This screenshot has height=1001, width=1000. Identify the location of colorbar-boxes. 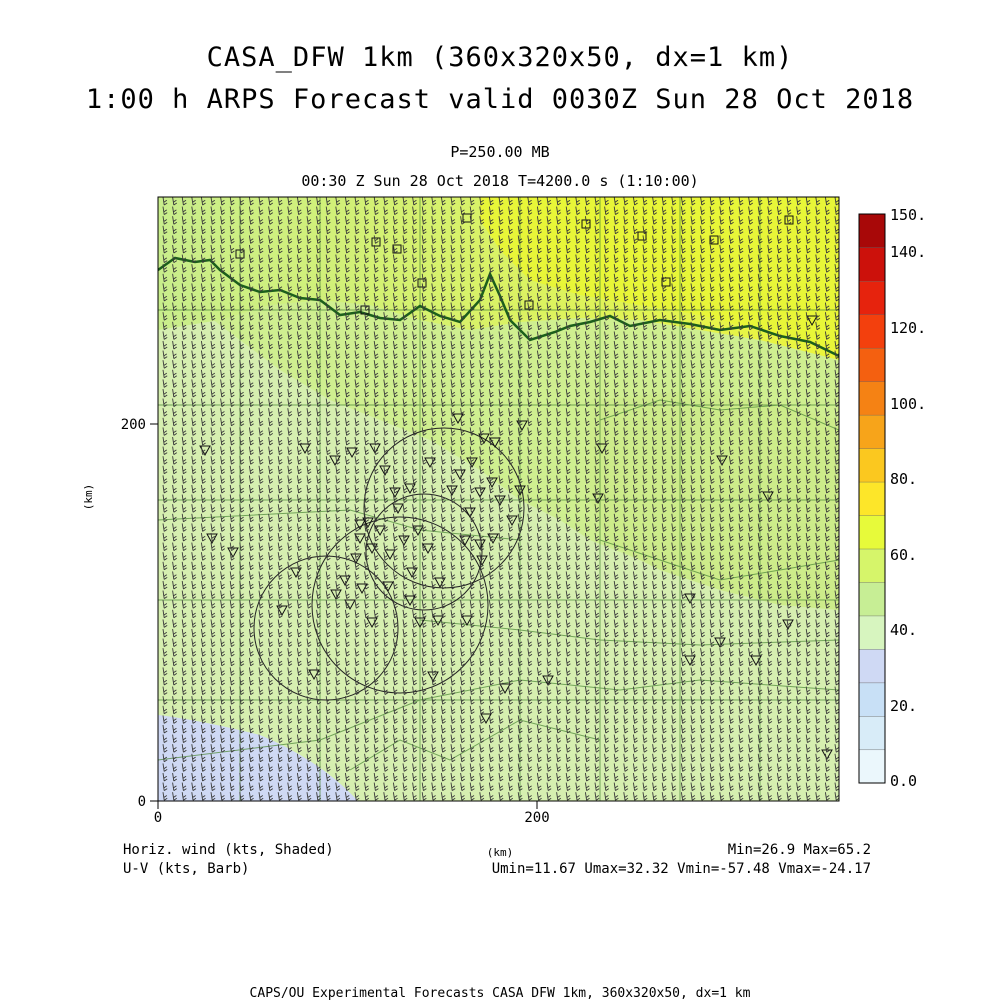
(872, 498).